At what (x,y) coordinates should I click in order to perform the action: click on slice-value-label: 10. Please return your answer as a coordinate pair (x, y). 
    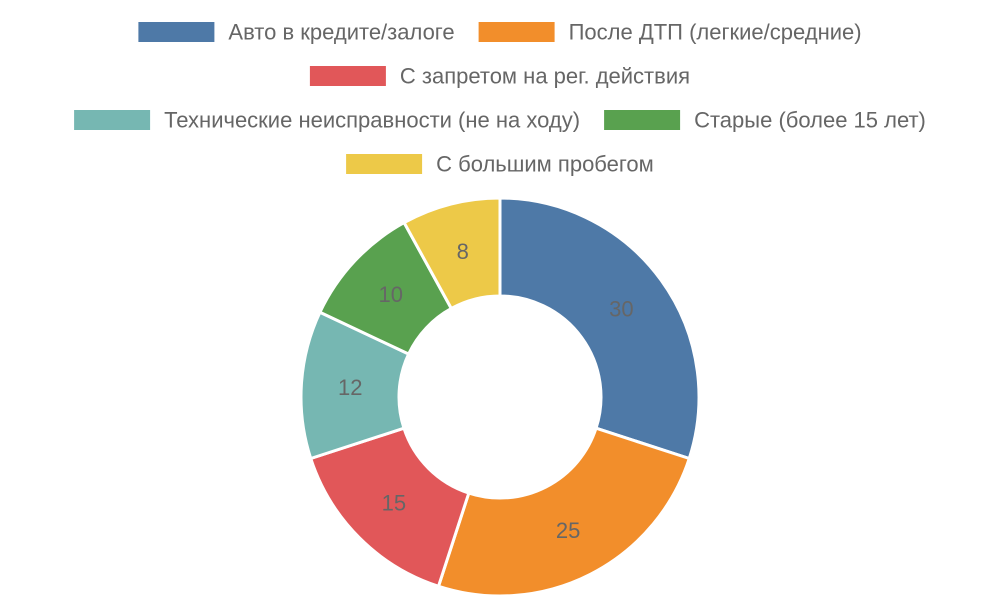
    Looking at the image, I should click on (390, 294).